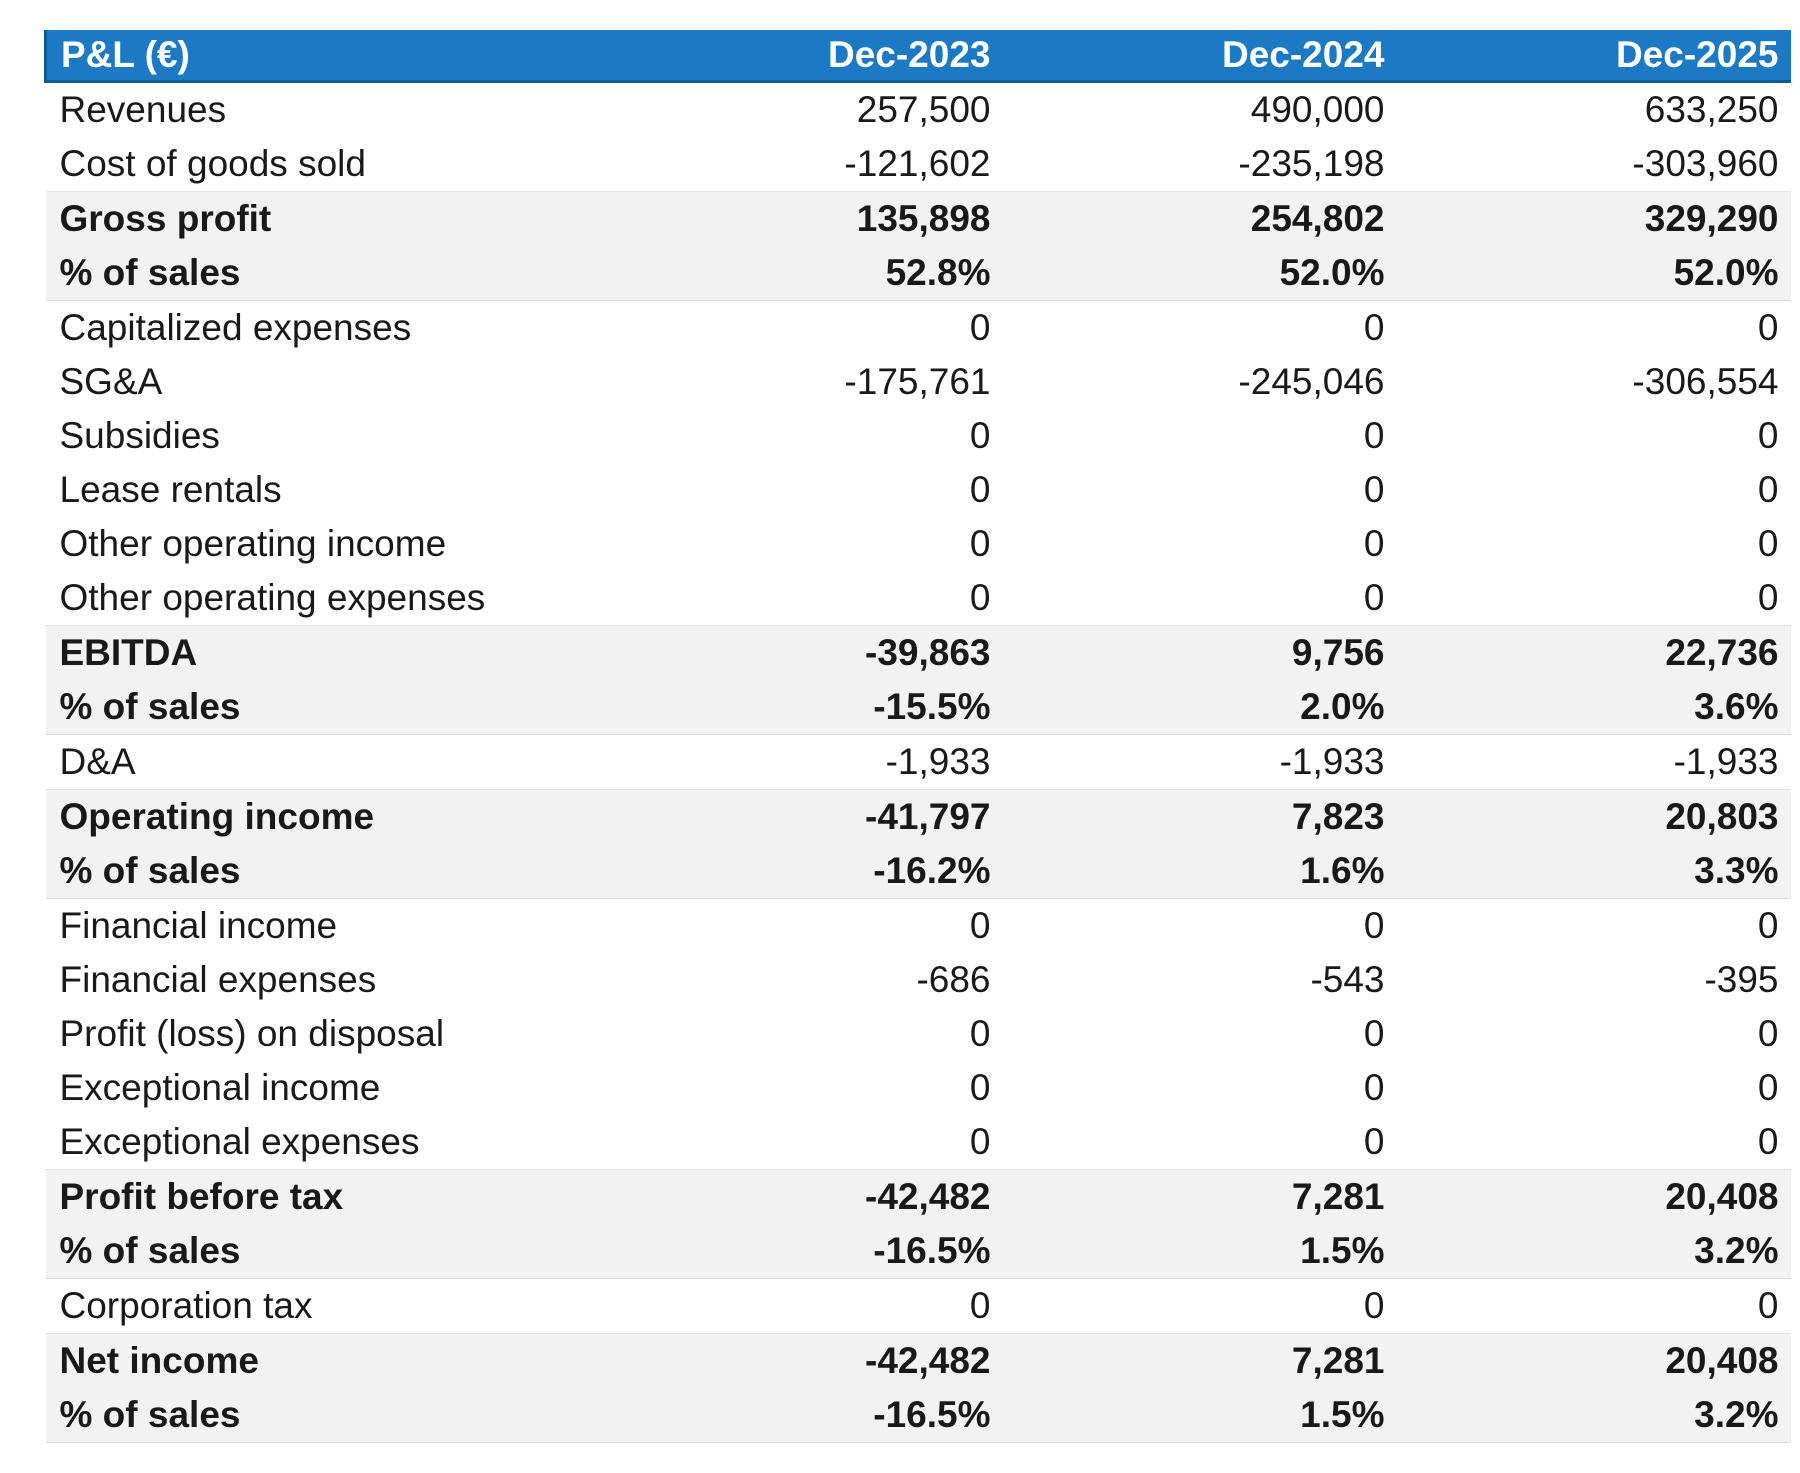 Image resolution: width=1800 pixels, height=1473 pixels. What do you see at coordinates (1593, 652) in the screenshot?
I see `cell-value: 22,736` at bounding box center [1593, 652].